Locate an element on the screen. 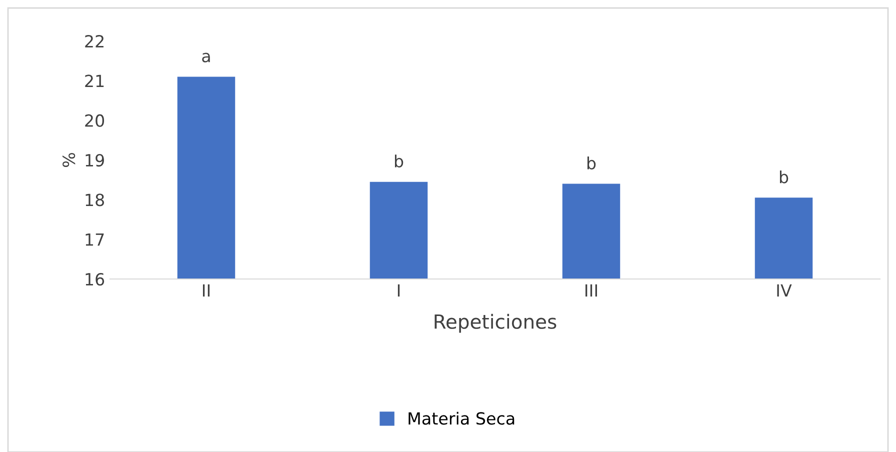 Image resolution: width=896 pixels, height=452 pixels. y-tick-label: 21 is located at coordinates (94, 80).